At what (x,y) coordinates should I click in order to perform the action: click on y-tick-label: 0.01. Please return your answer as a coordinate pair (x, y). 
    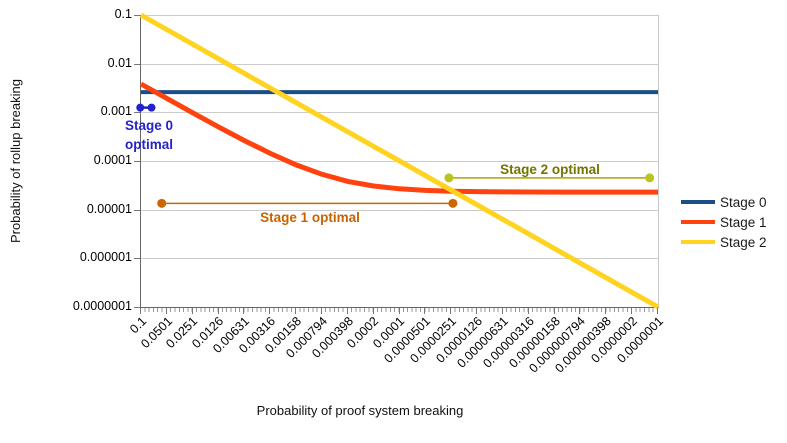
    Looking at the image, I should click on (119, 62).